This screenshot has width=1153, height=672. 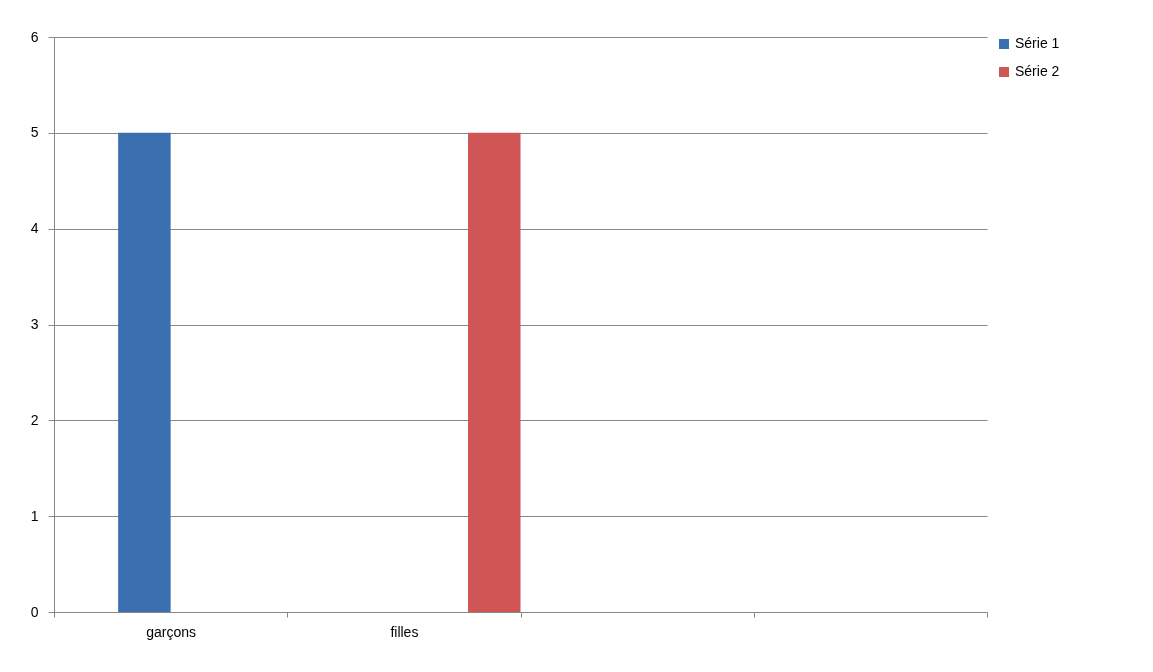 What do you see at coordinates (171, 631) in the screenshot?
I see `x-tick-label: garçons` at bounding box center [171, 631].